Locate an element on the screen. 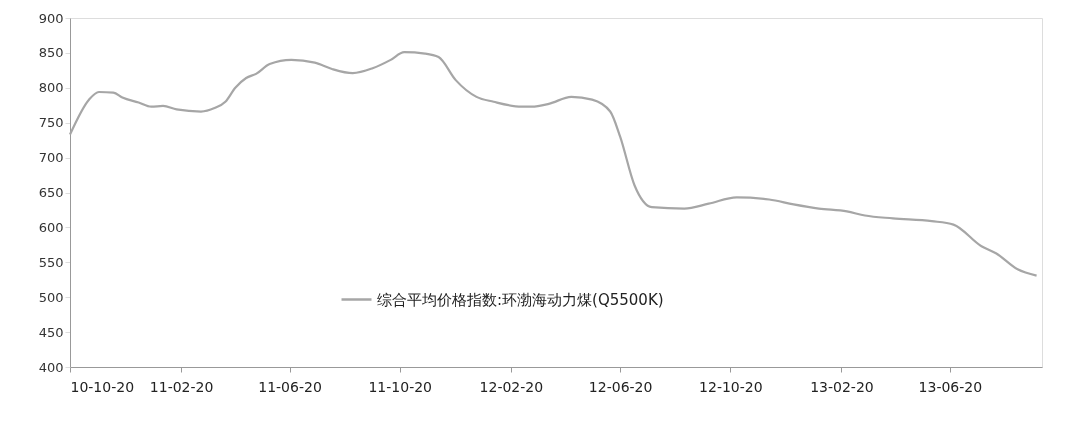 The width and height of the screenshot is (1076, 424). x-tick-label: 12-02-20 is located at coordinates (511, 386).